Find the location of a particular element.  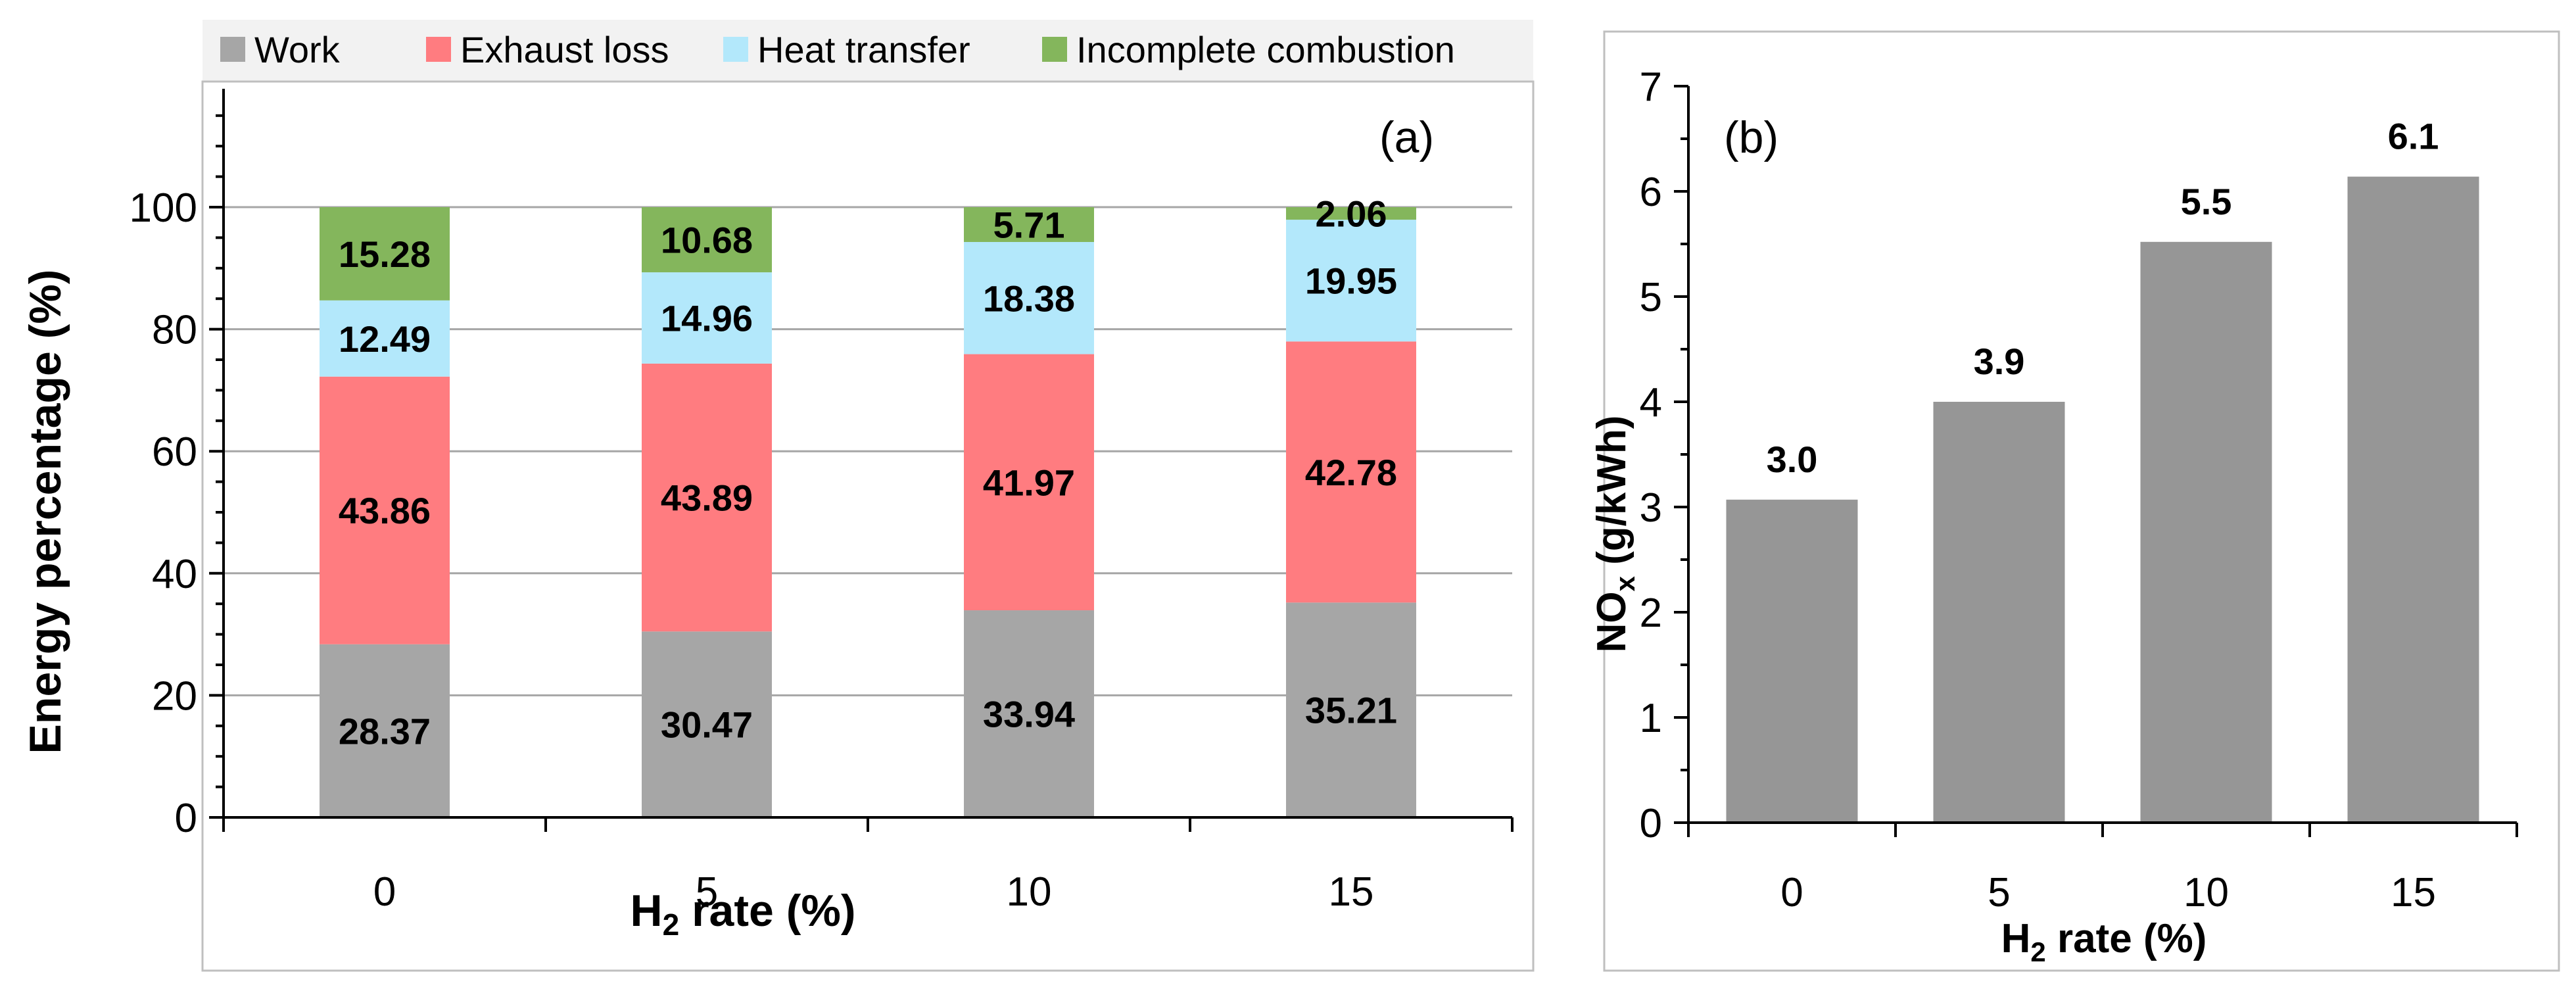

chart-a-data-label: 12.49 is located at coordinates (385, 339).